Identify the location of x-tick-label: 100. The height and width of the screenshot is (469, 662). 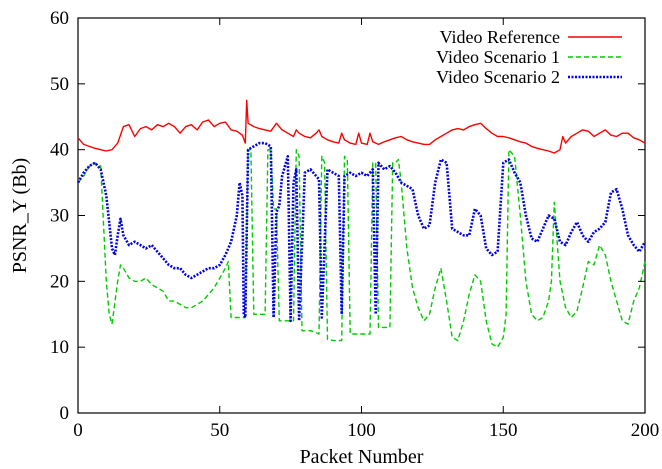
(361, 430).